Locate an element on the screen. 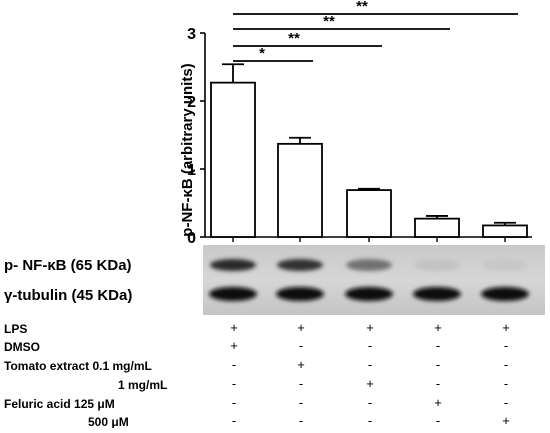  western-blot is located at coordinates (374, 280).